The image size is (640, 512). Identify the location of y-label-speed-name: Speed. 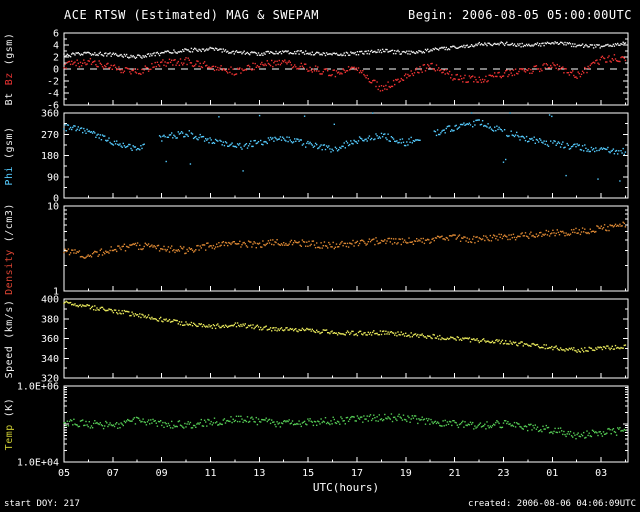
(9, 362).